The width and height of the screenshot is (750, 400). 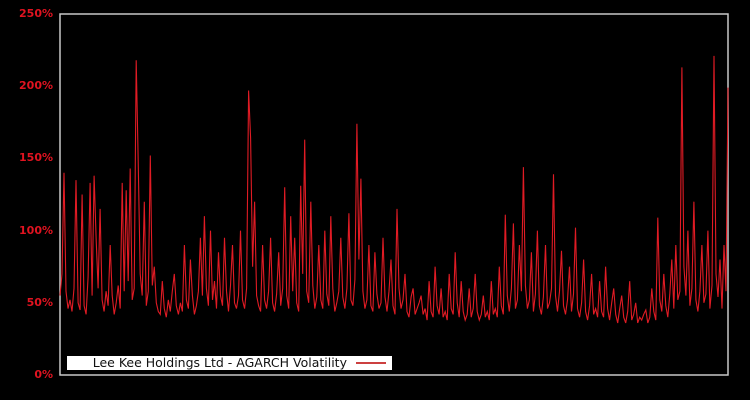 I want to click on y-axis-tick-0: 0%, so click(x=43, y=374).